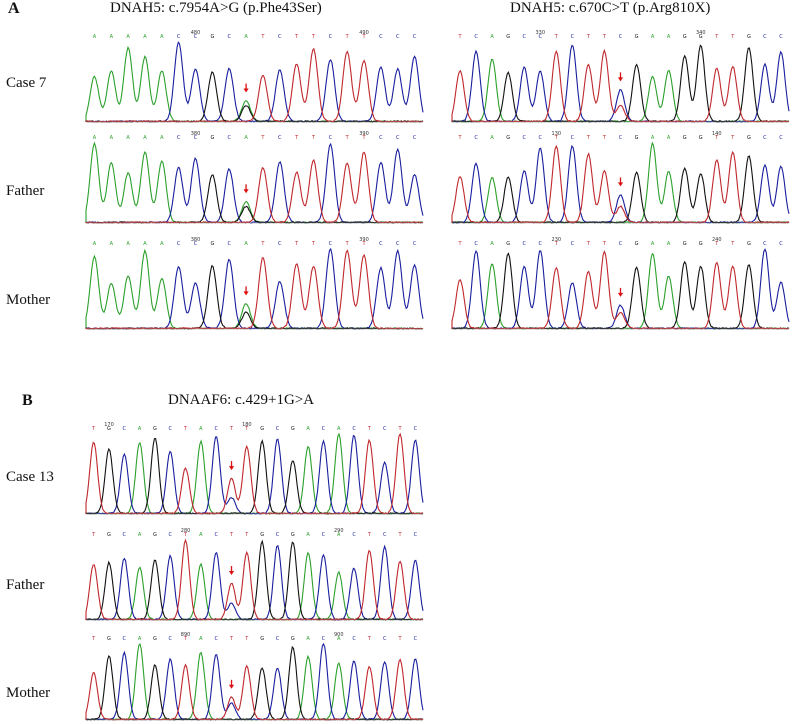  I want to click on sample-label-case-7: Case 7, so click(26, 83).